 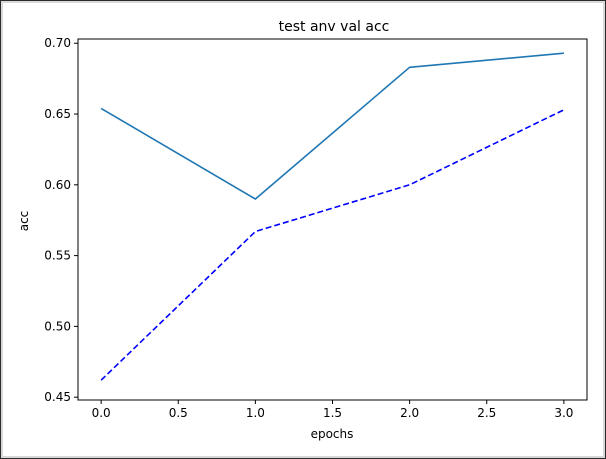 What do you see at coordinates (57, 114) in the screenshot?
I see `y-tick-label: 0.65` at bounding box center [57, 114].